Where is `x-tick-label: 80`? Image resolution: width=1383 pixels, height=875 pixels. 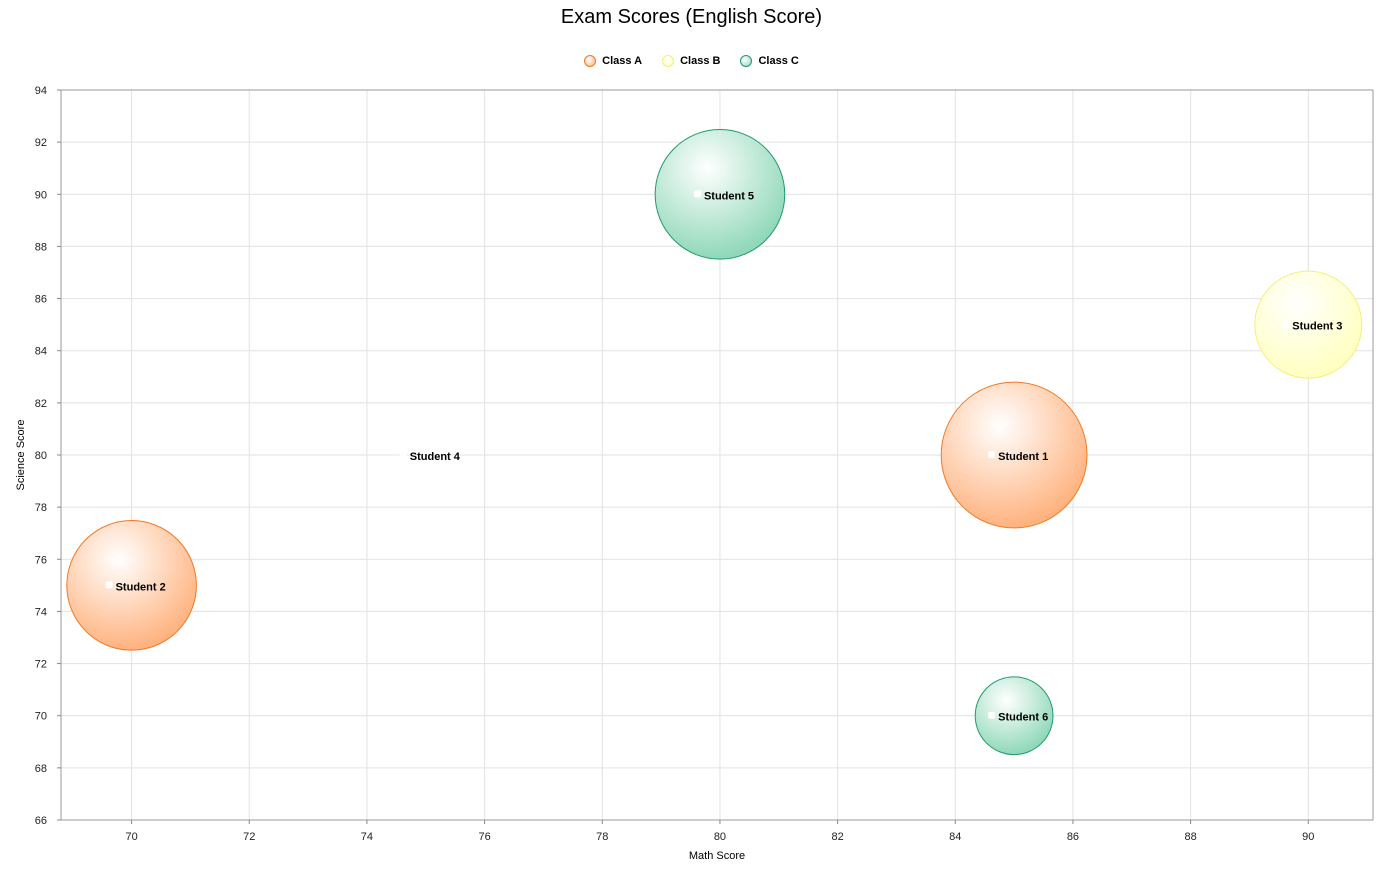
x-tick-label: 80 is located at coordinates (720, 837).